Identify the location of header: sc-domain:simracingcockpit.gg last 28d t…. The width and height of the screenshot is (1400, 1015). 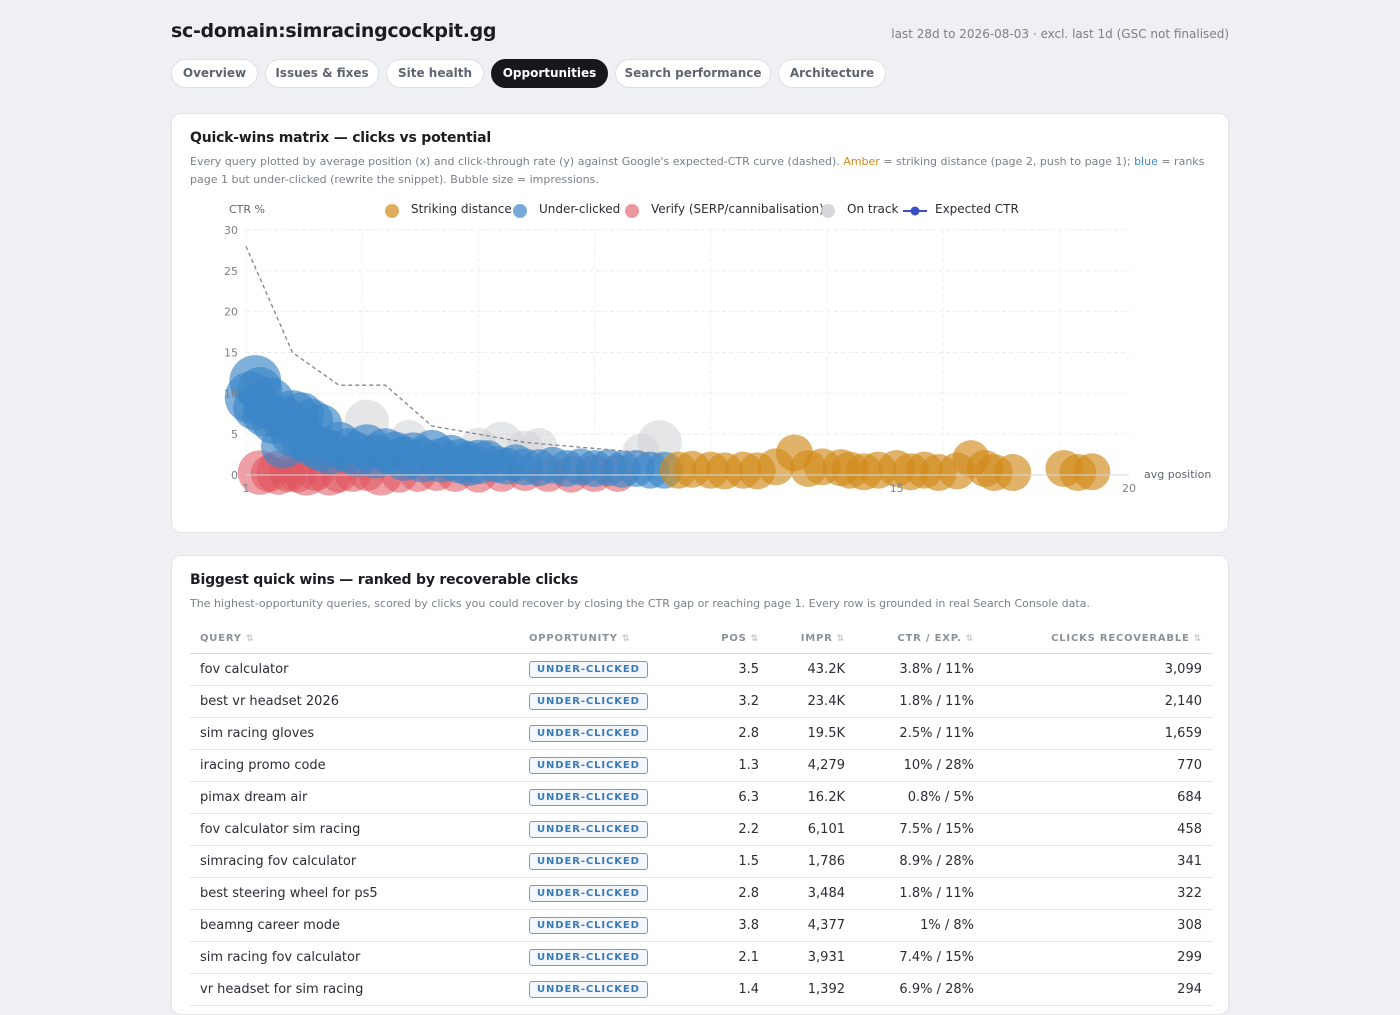
(700, 33).